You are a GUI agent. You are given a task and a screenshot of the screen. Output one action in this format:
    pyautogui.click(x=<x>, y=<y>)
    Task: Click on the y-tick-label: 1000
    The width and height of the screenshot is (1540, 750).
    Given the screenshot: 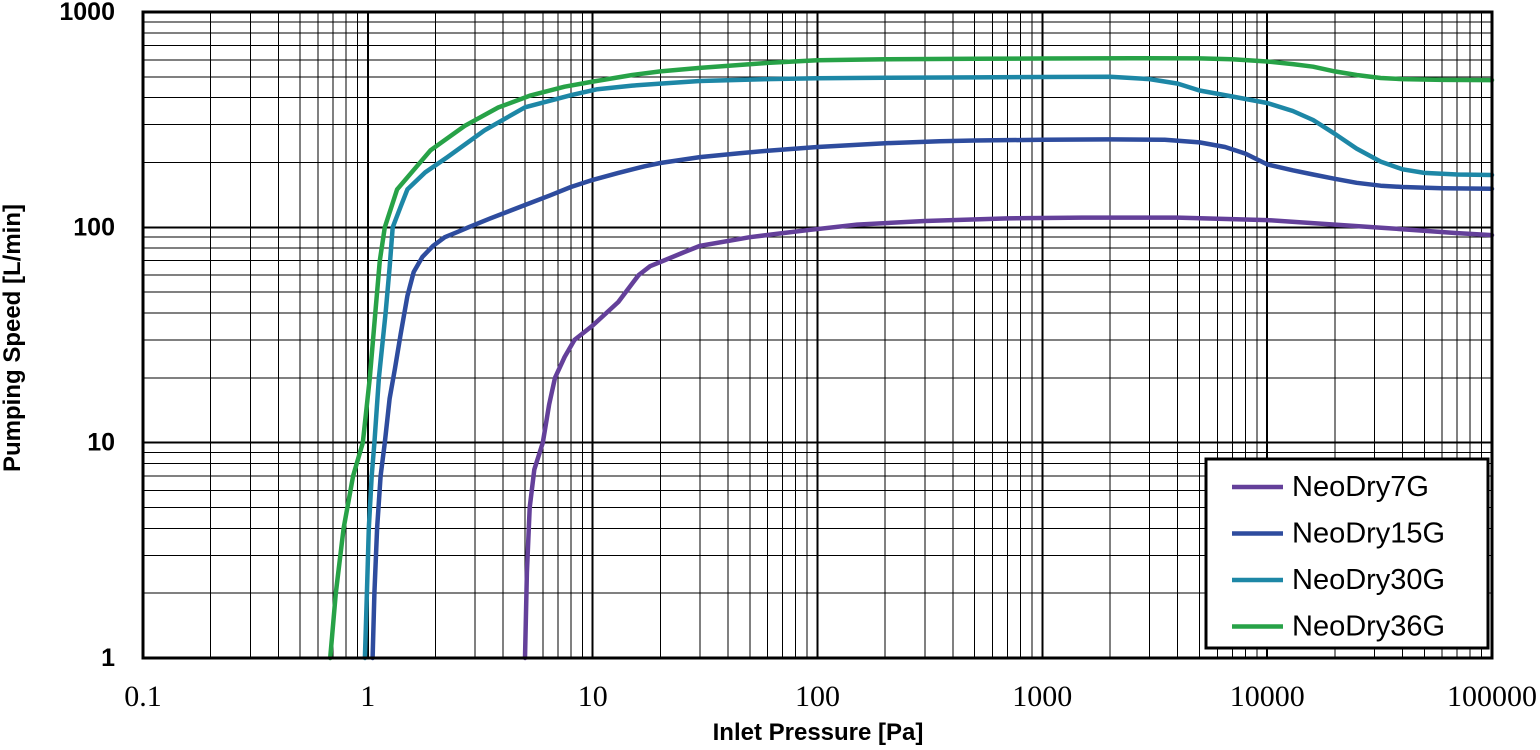 What is the action you would take?
    pyautogui.click(x=87, y=13)
    